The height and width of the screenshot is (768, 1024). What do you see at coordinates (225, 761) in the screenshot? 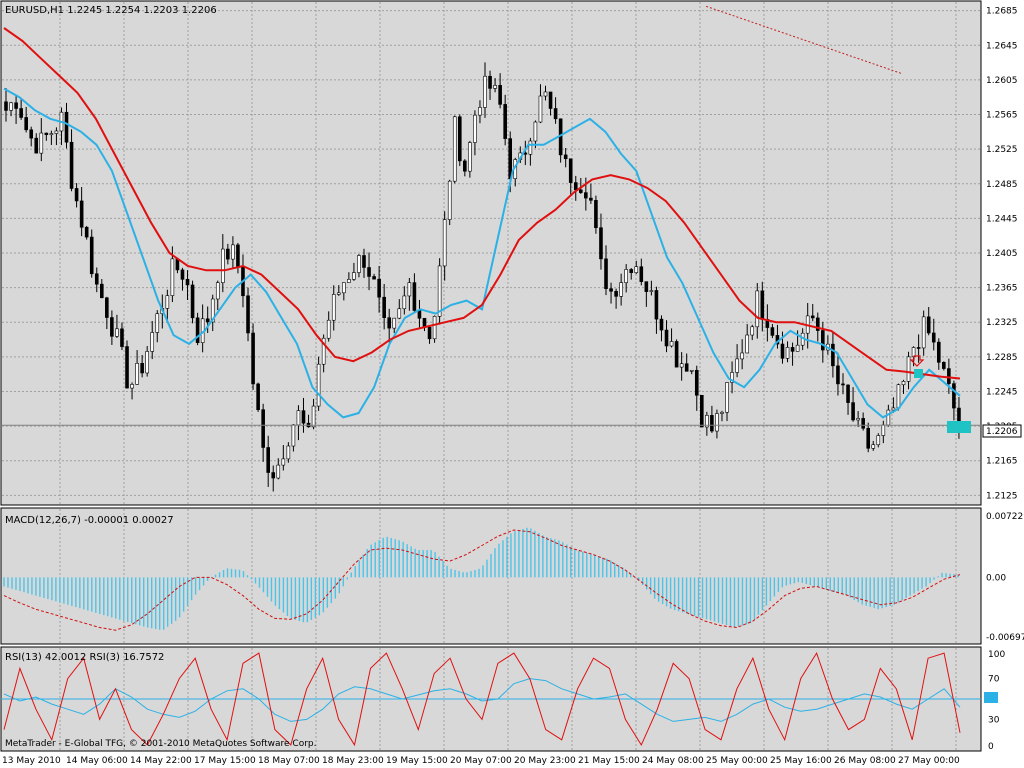
I see `time-tick-label: 17 May 15:00` at bounding box center [225, 761].